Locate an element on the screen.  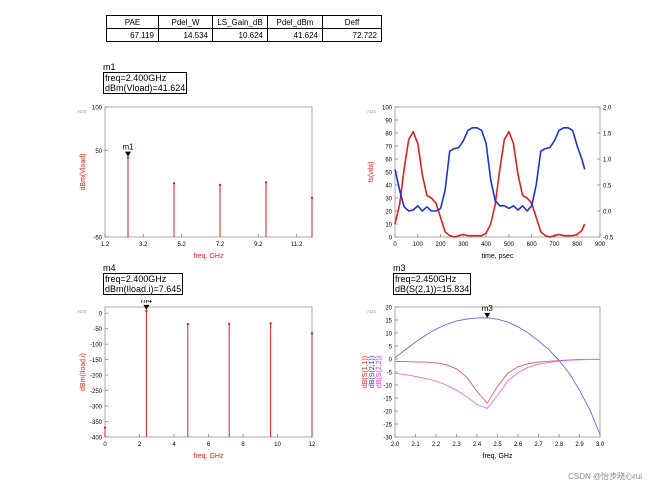
y-tick-label: 100 is located at coordinates (387, 109).